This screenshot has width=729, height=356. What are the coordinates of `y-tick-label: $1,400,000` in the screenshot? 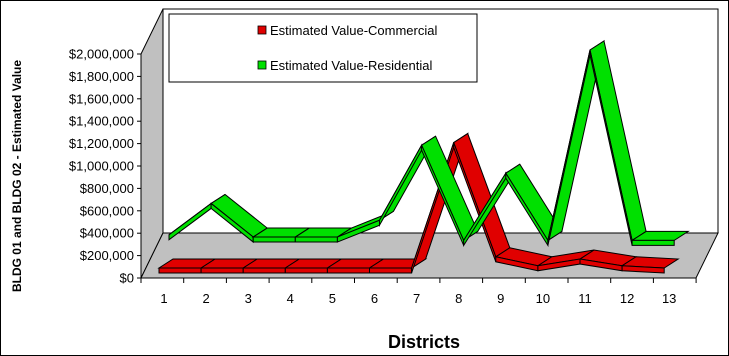 It's located at (101, 121).